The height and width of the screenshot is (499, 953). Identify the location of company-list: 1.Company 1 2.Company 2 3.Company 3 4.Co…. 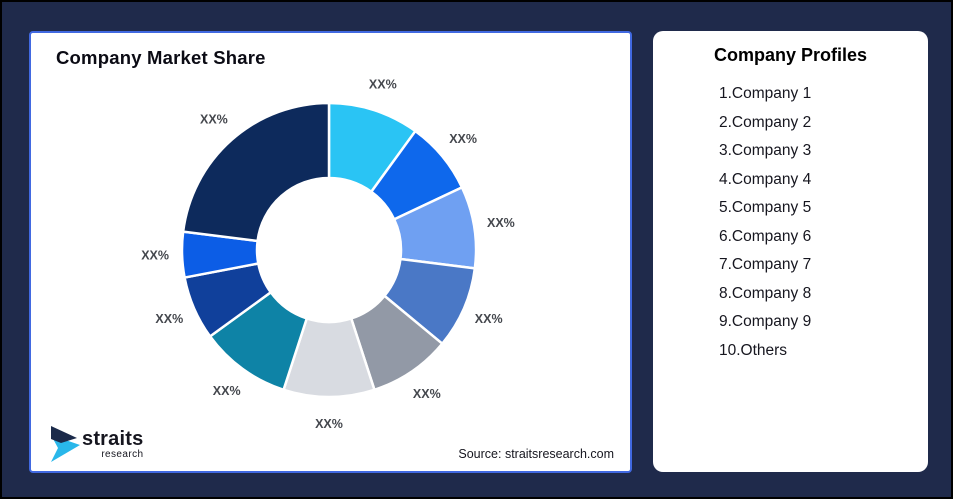
(765, 222).